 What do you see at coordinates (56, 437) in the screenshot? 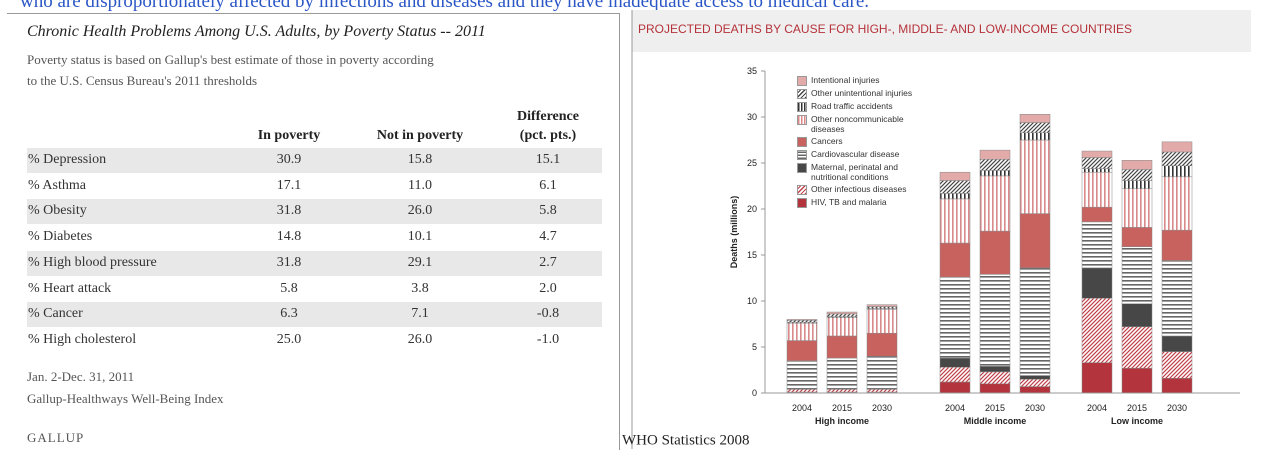
I see `brand: GALLUP` at bounding box center [56, 437].